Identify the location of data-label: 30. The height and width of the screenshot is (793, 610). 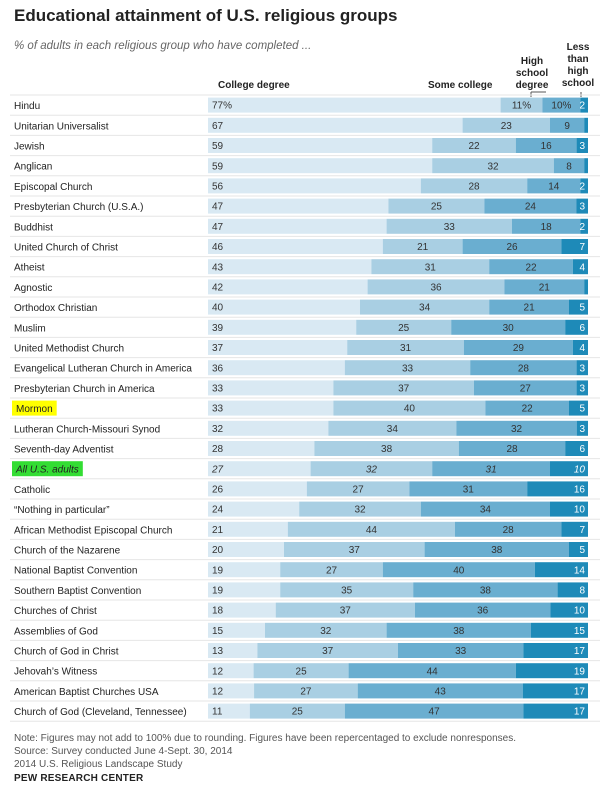
(509, 328).